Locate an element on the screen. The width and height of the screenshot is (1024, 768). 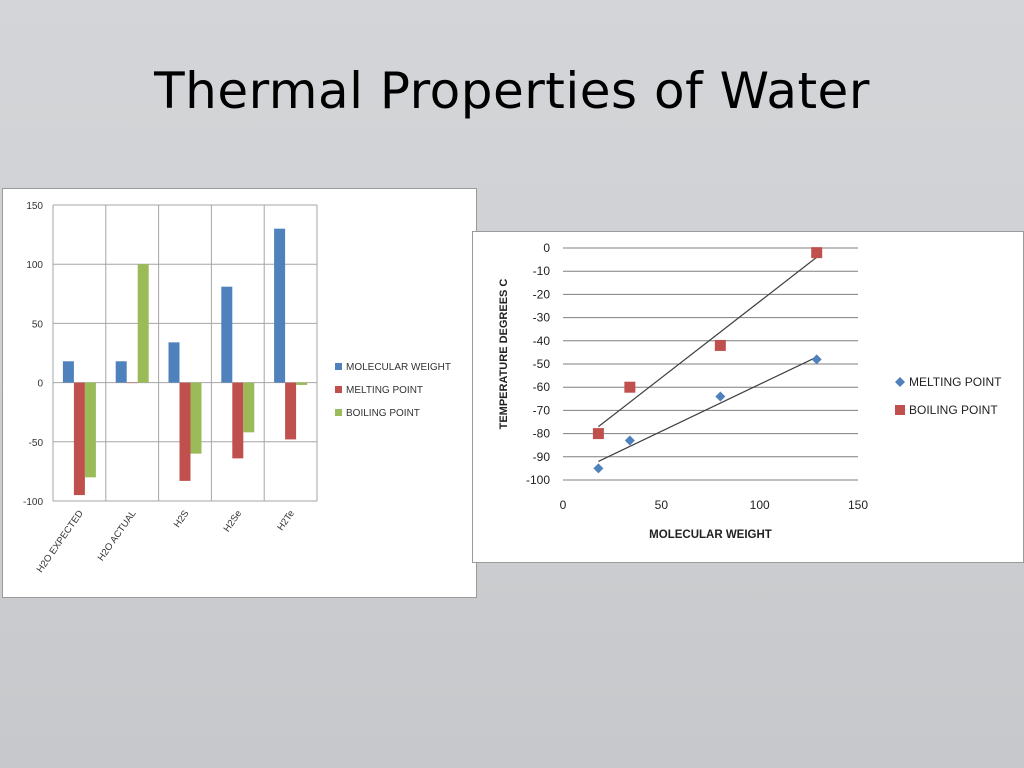
y-tick-label: -70 is located at coordinates (542, 410).